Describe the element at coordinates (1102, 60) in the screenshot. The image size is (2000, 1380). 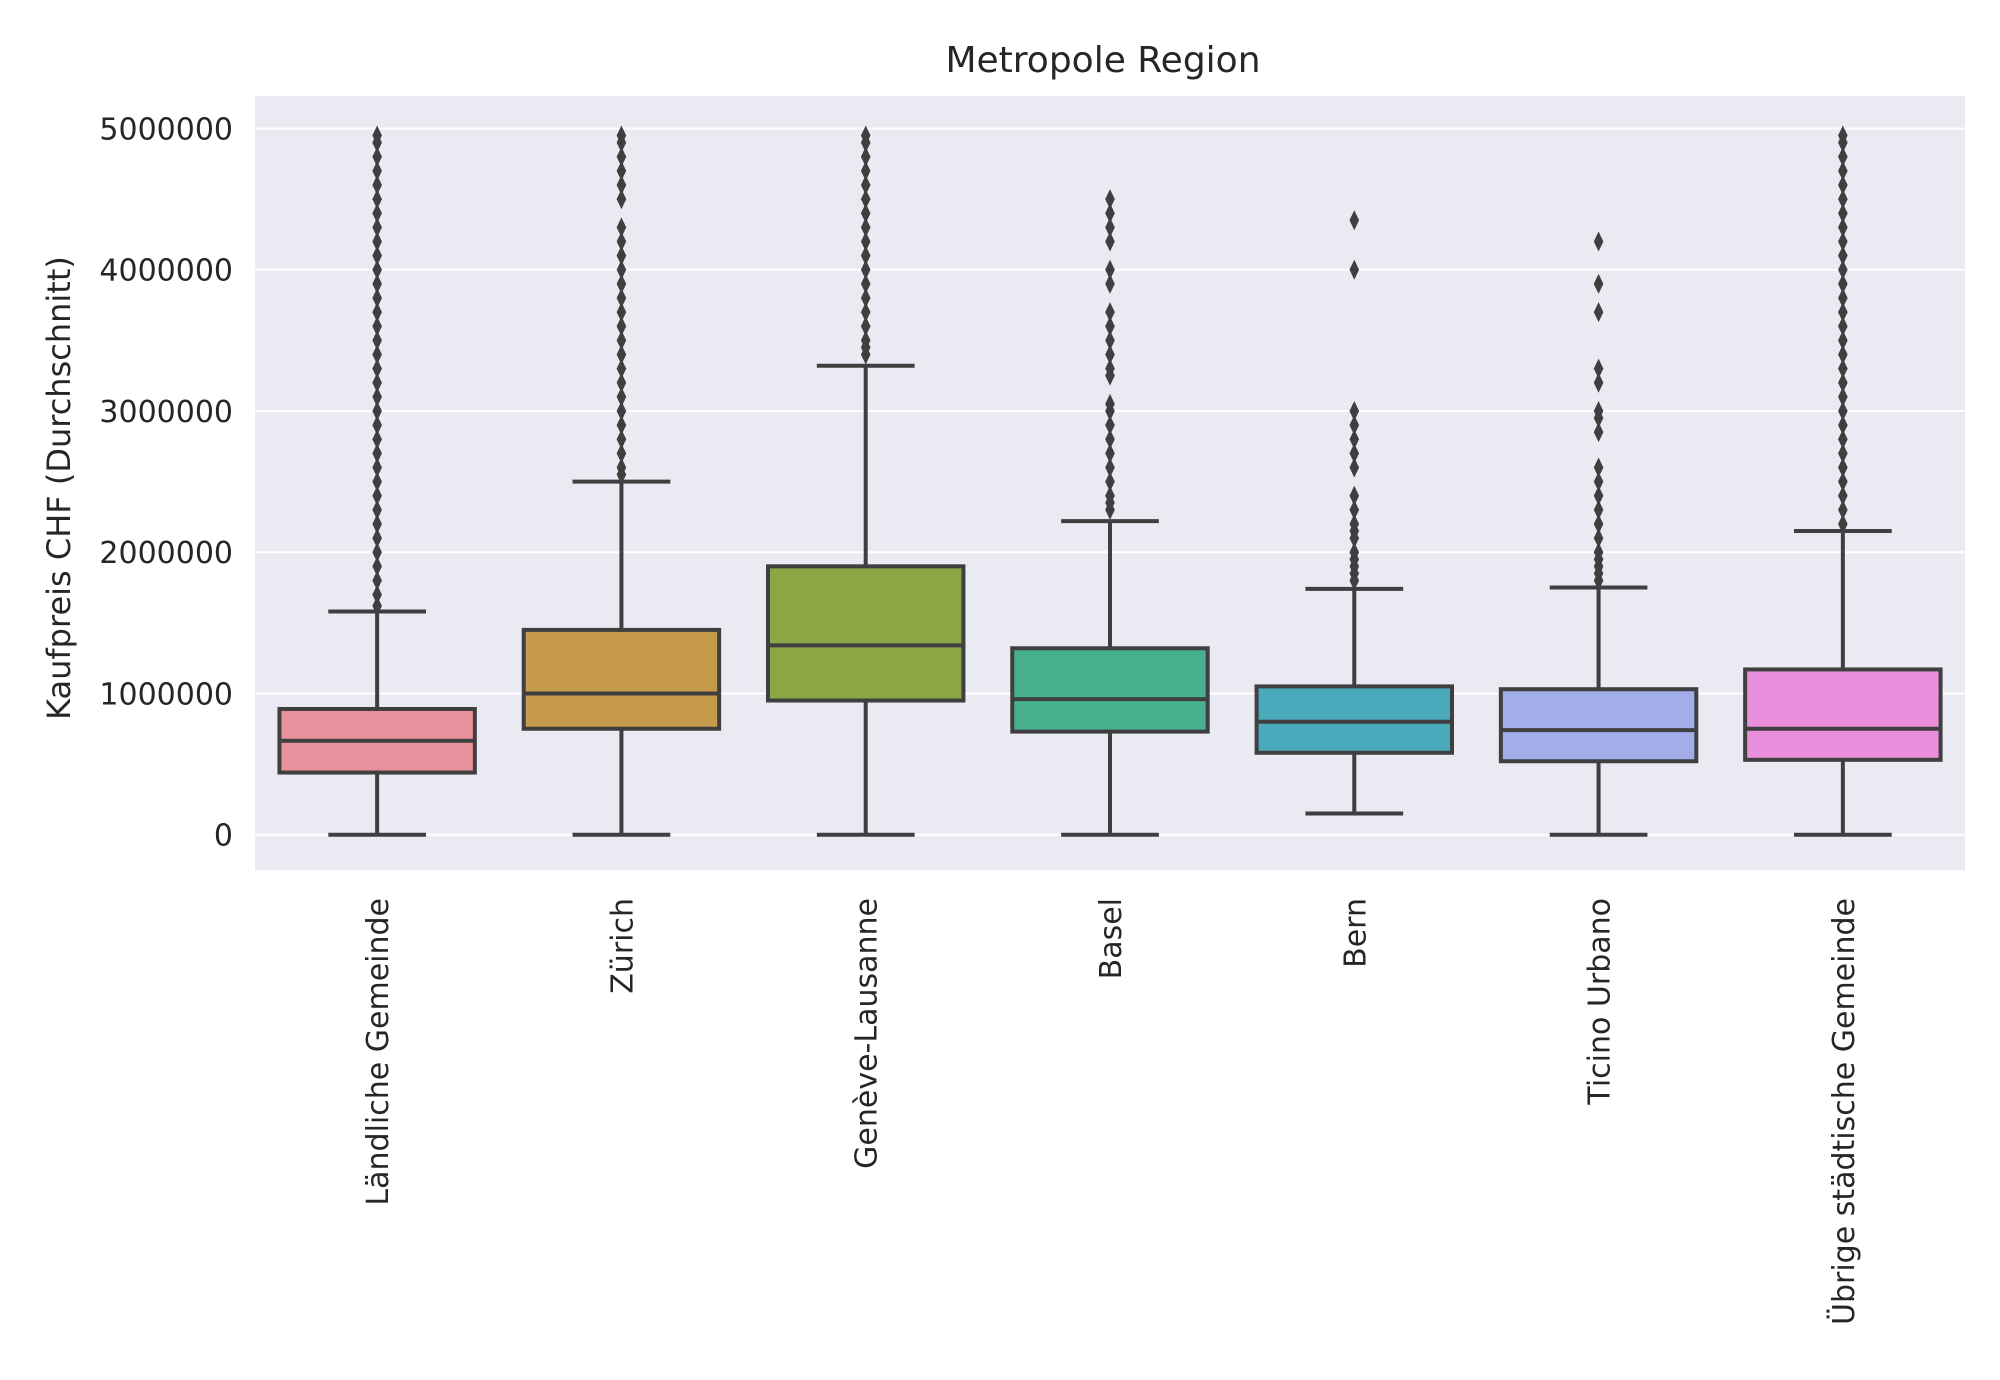
I see `chart-title: Metropole Region` at that location.